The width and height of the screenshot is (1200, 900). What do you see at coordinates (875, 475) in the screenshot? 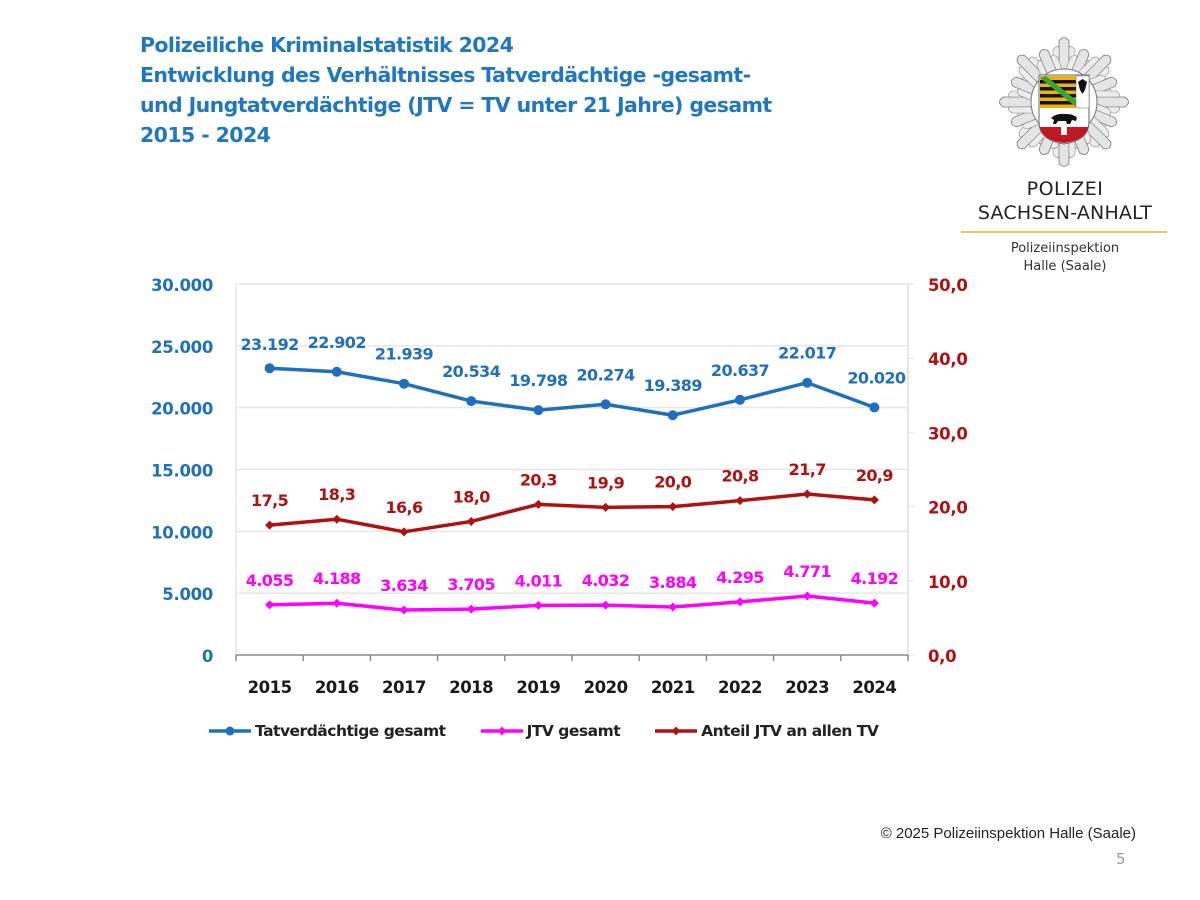
I see `data-label: 20,9` at bounding box center [875, 475].